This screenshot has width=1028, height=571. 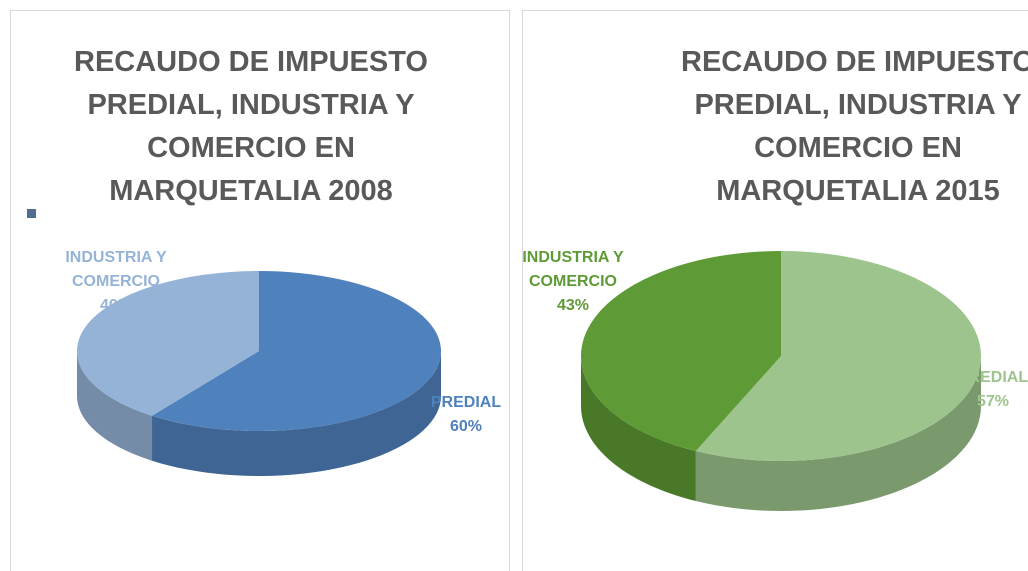 What do you see at coordinates (573, 305) in the screenshot?
I see `value-label: 43%` at bounding box center [573, 305].